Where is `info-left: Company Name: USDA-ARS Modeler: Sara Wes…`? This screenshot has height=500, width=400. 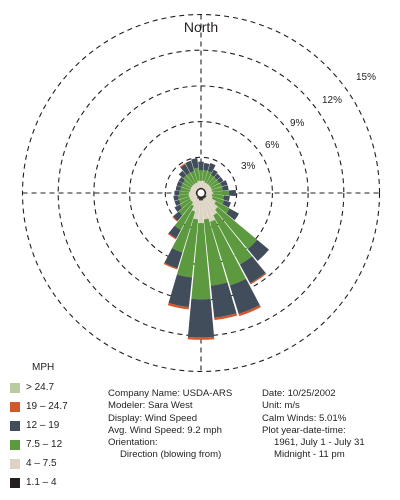 info-left: Company Name: USDA-ARS Modeler: Sara Wes… is located at coordinates (170, 425).